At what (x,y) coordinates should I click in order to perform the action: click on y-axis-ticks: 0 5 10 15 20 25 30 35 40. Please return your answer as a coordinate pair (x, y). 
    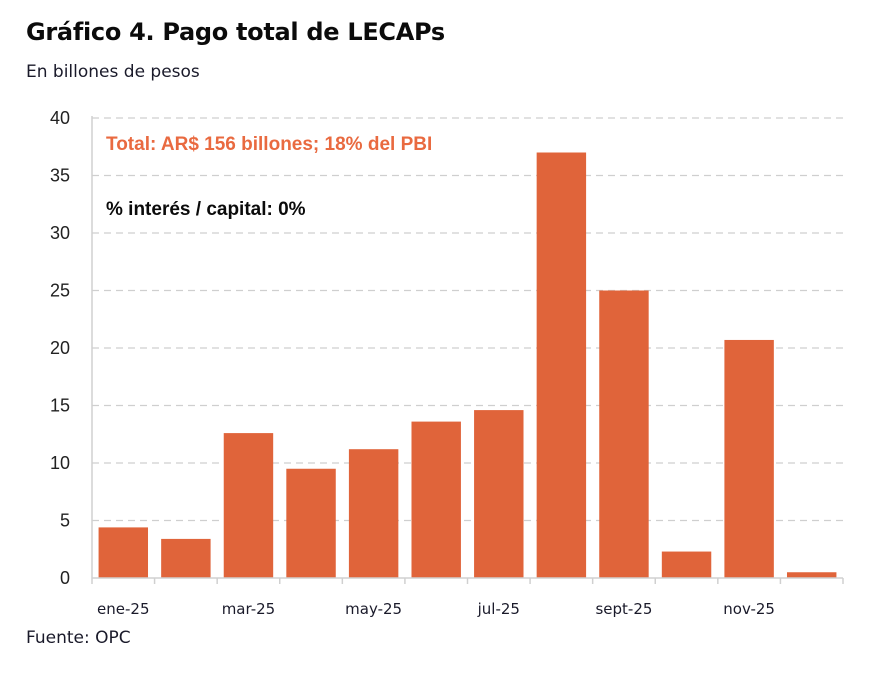
    Looking at the image, I should click on (60, 348).